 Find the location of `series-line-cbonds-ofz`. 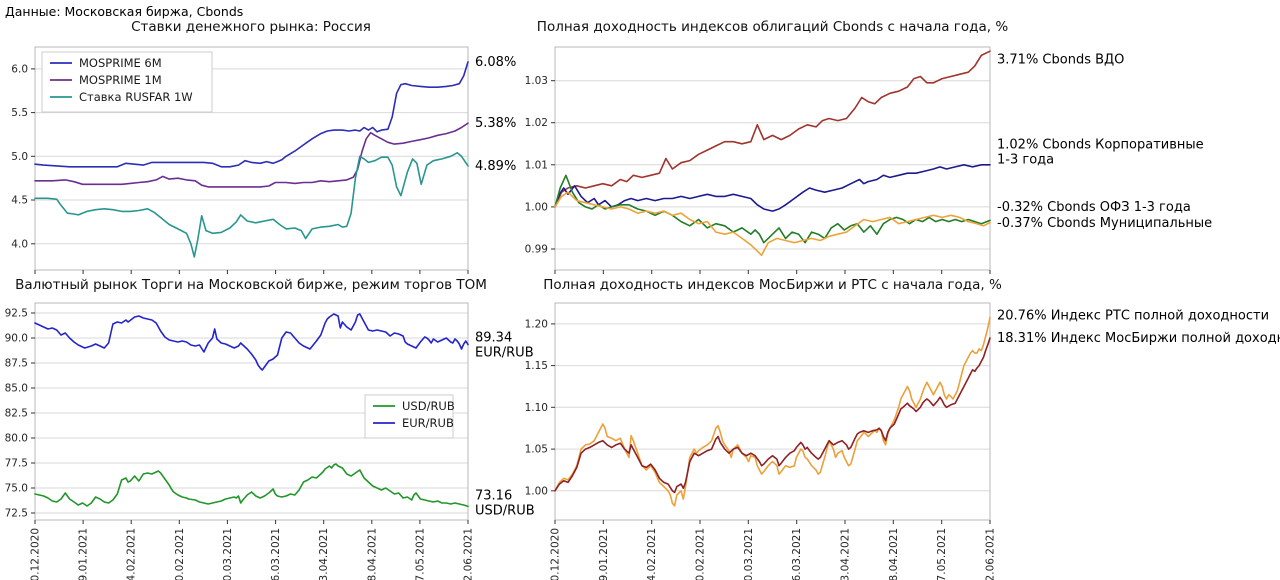

series-line-cbonds-ofz is located at coordinates (772, 209).